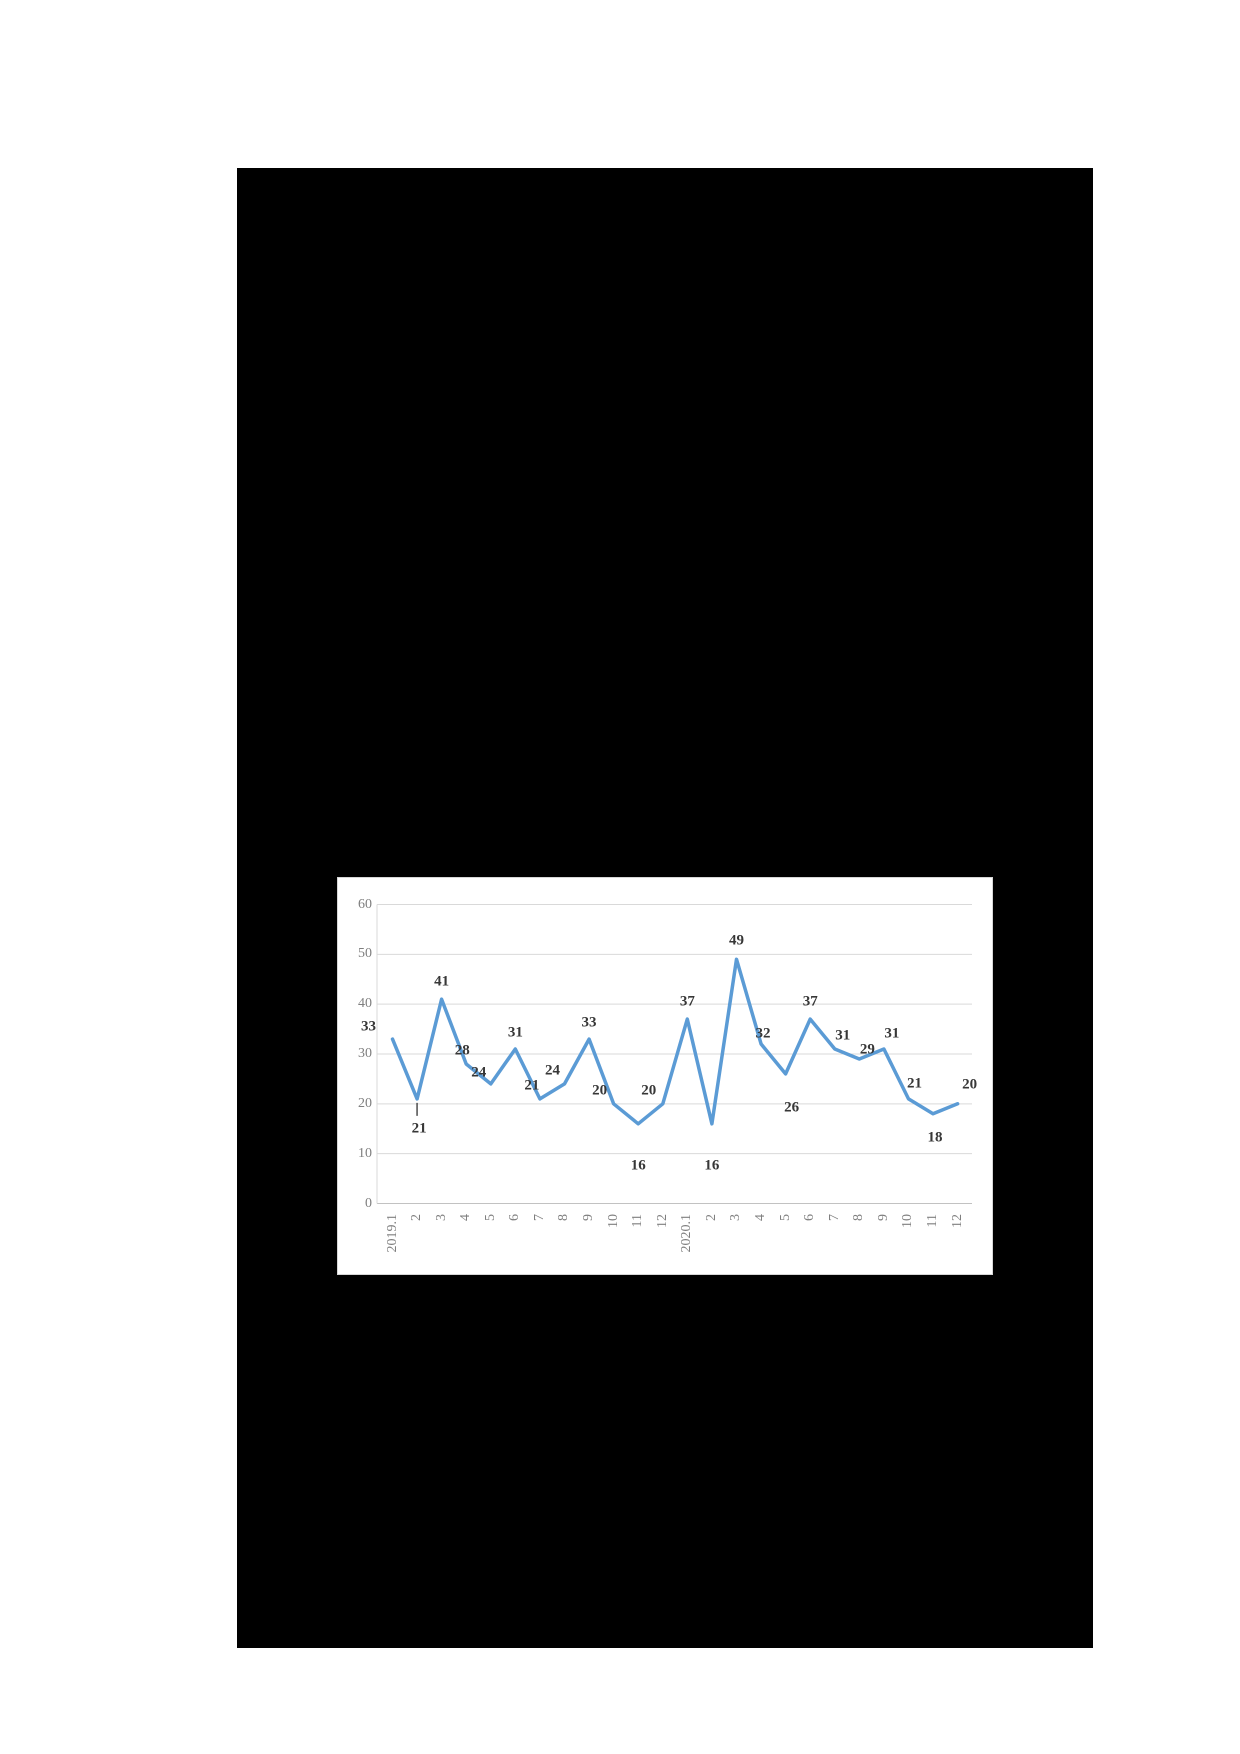 The image size is (1240, 1754). What do you see at coordinates (365, 1153) in the screenshot?
I see `y-axis-tick-label: 10` at bounding box center [365, 1153].